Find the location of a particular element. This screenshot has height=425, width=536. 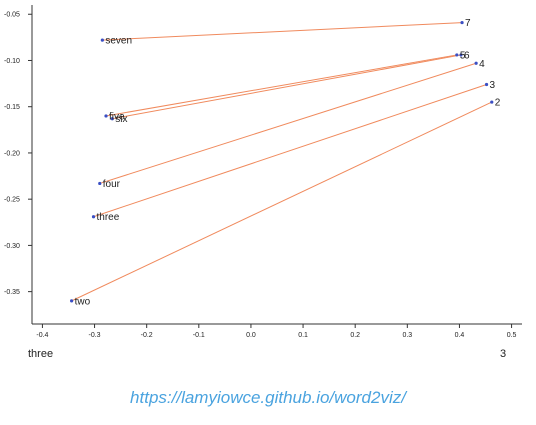

connection-line-six is located at coordinates (286, 87).